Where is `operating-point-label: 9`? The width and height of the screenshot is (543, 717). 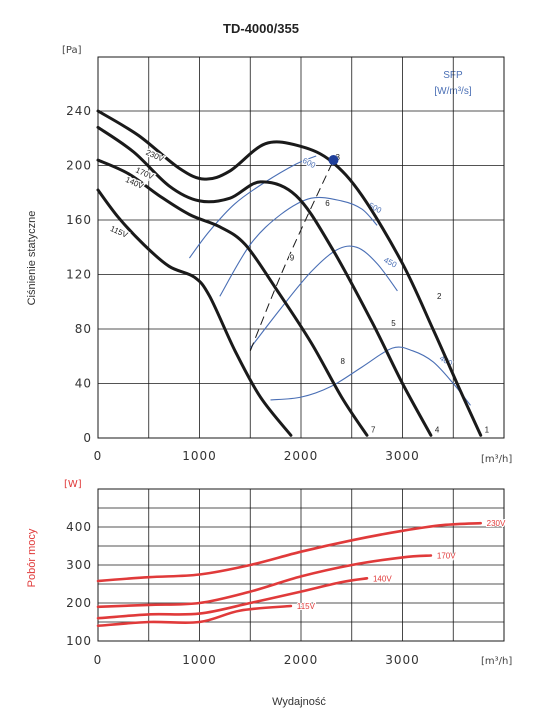 operating-point-label: 9 is located at coordinates (292, 258).